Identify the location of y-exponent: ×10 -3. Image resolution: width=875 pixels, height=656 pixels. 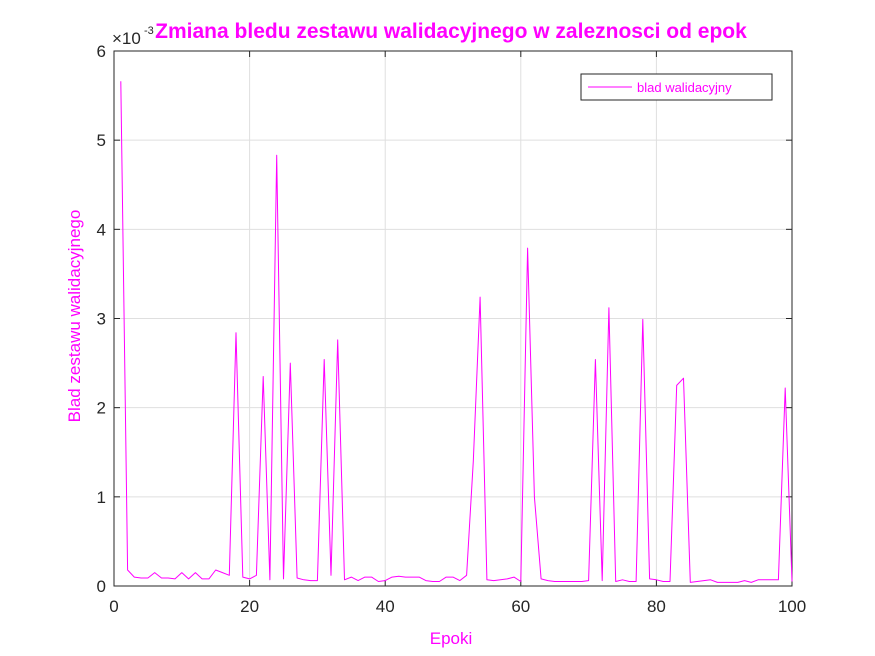
(133, 36).